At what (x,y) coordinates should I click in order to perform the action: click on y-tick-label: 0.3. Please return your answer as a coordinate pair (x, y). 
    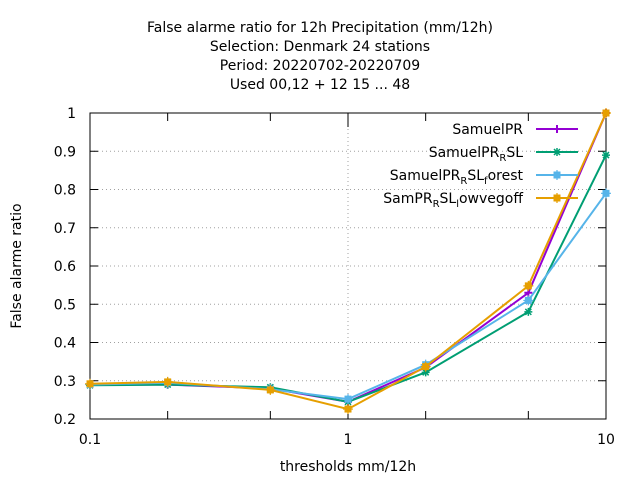
    Looking at the image, I should click on (65, 382).